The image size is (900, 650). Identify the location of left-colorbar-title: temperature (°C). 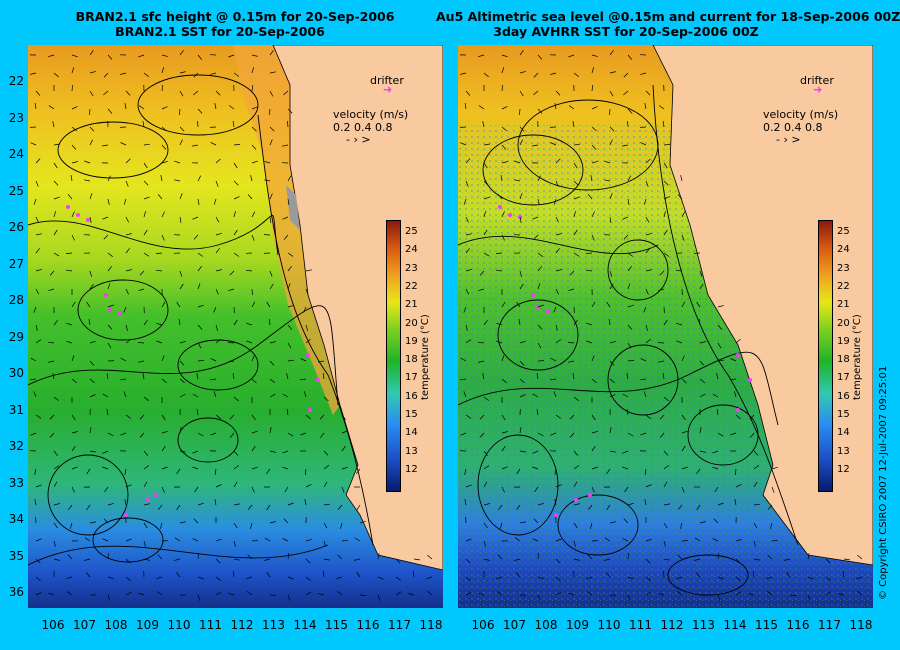
(425, 357).